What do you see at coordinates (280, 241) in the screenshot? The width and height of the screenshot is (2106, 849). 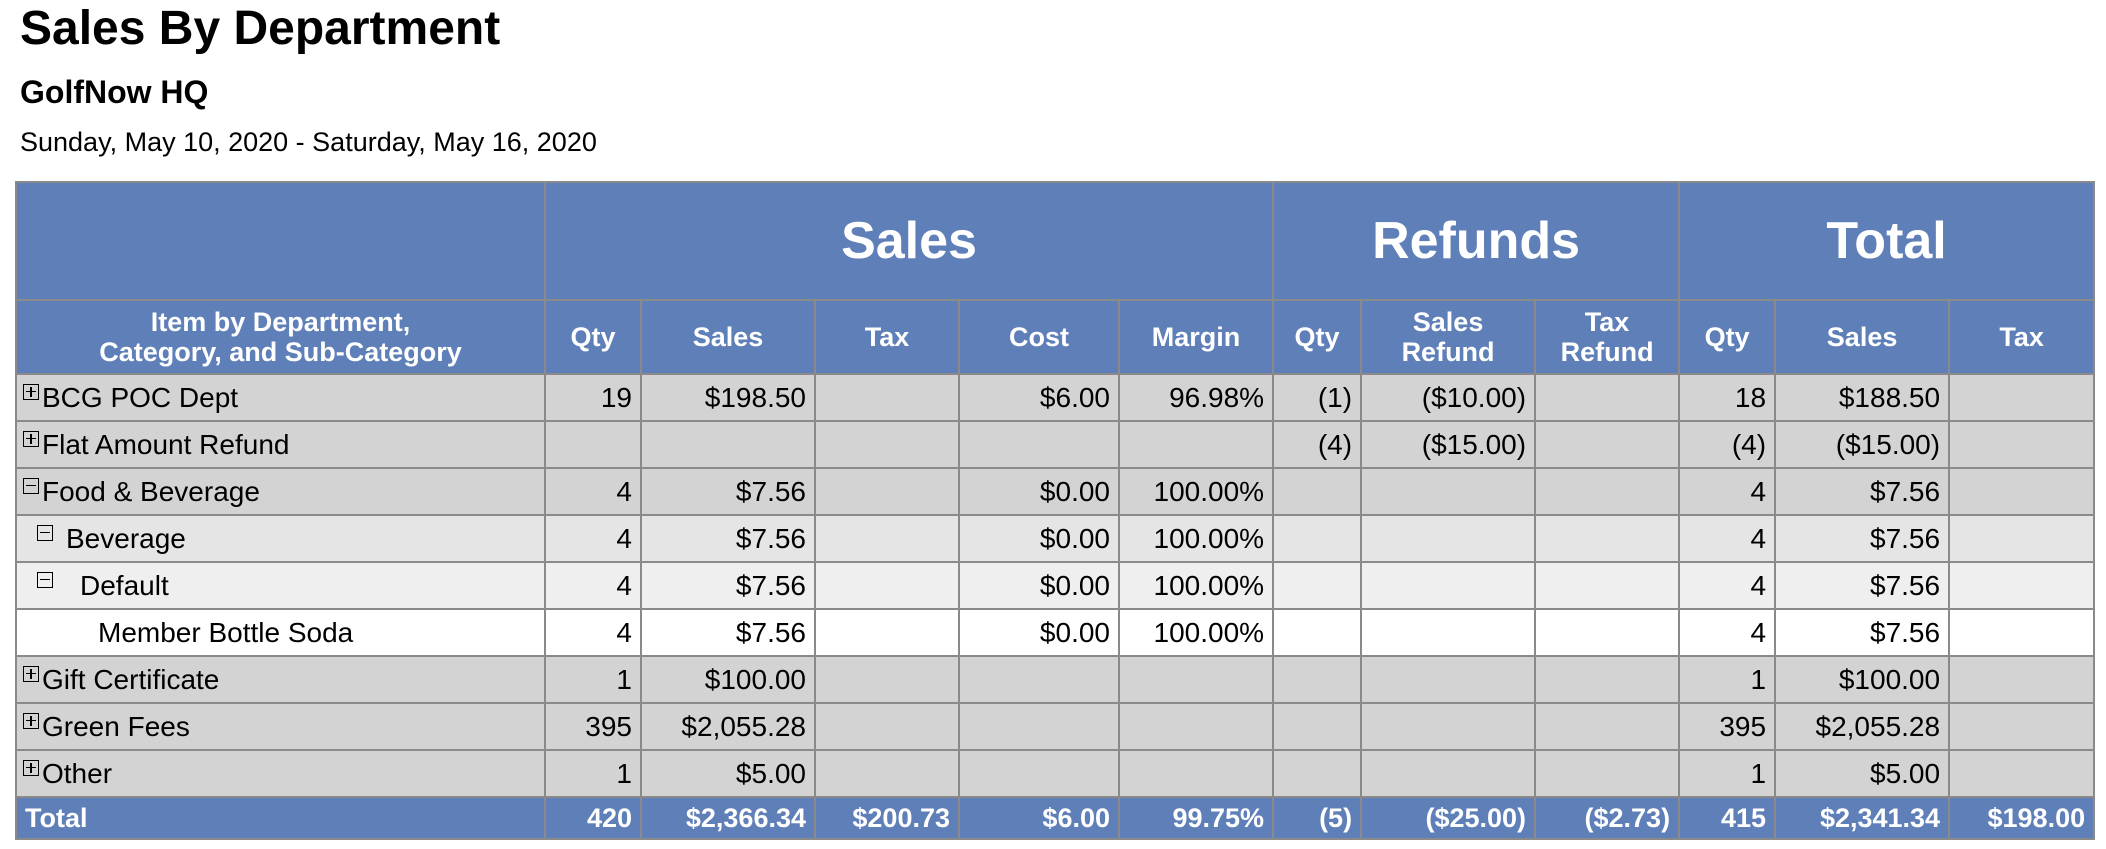 I see `header-blank-cell` at bounding box center [280, 241].